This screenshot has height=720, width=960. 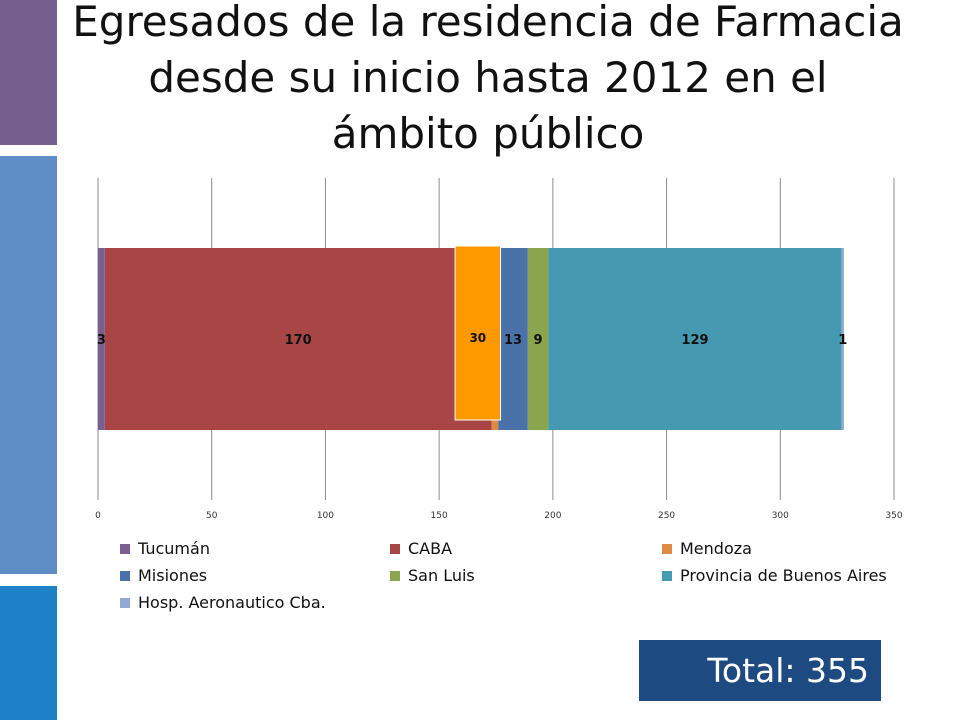 I want to click on legend-item-3: Misiones, so click(x=255, y=576).